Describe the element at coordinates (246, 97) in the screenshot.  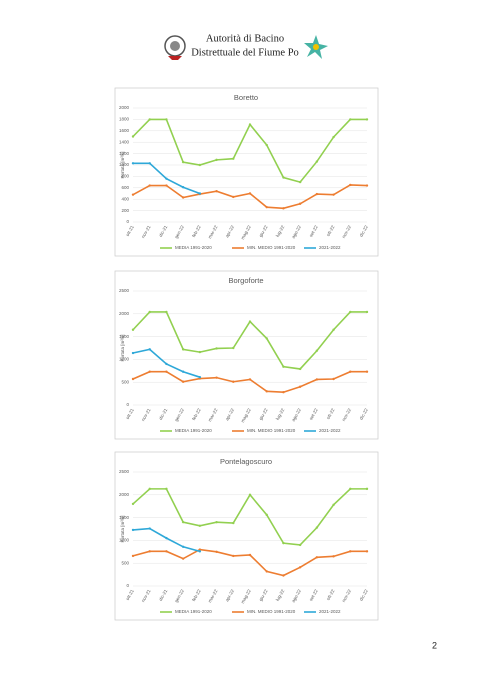
I see `chart-title: Boretto` at that location.